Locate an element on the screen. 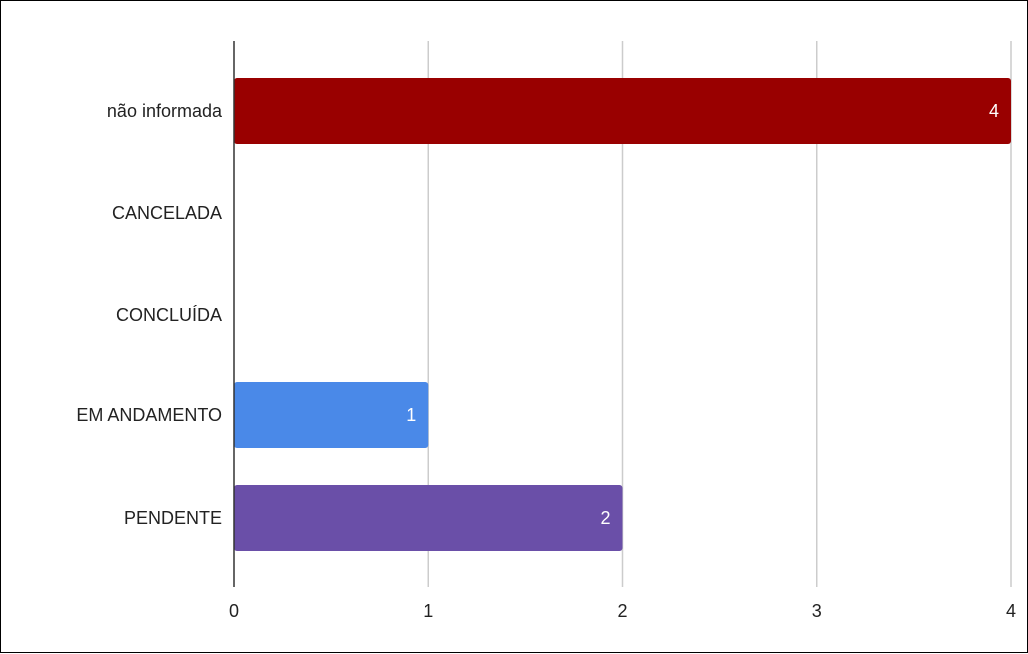 This screenshot has height=654, width=1028. category-label: CONCLUÍDA is located at coordinates (169, 315).